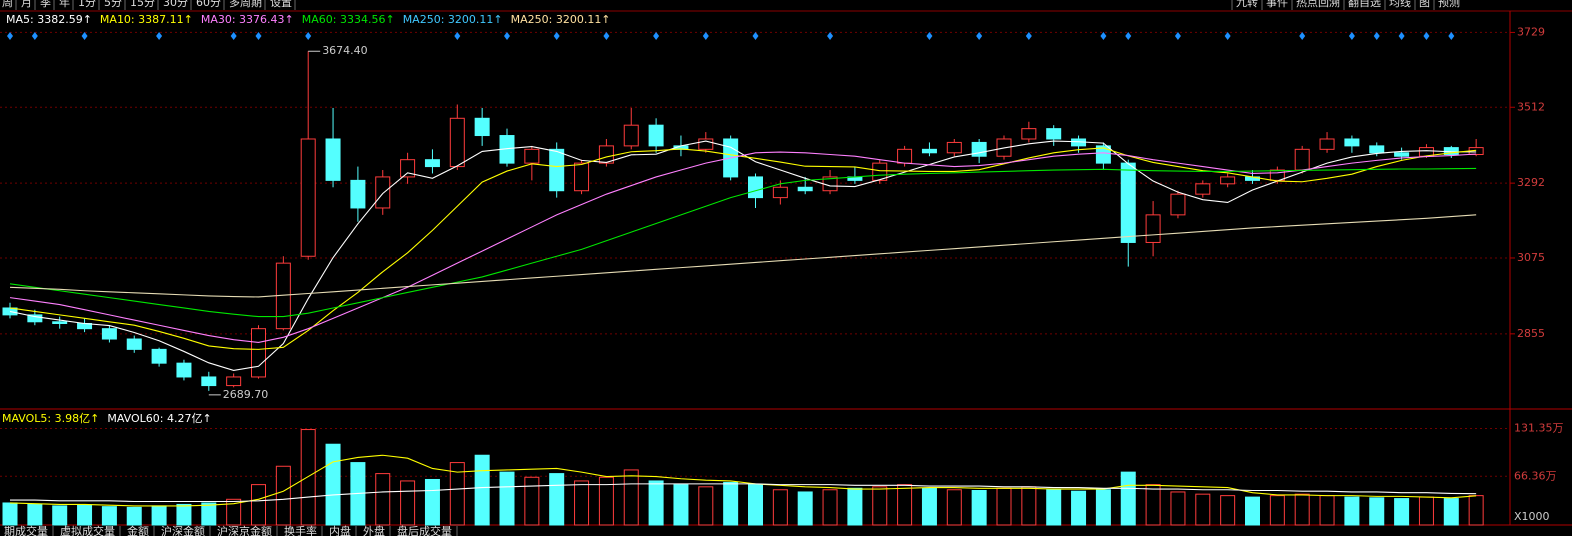 Image resolution: width=1572 pixels, height=536 pixels. What do you see at coordinates (743, 493) in the screenshot?
I see `ma-line` at bounding box center [743, 493].